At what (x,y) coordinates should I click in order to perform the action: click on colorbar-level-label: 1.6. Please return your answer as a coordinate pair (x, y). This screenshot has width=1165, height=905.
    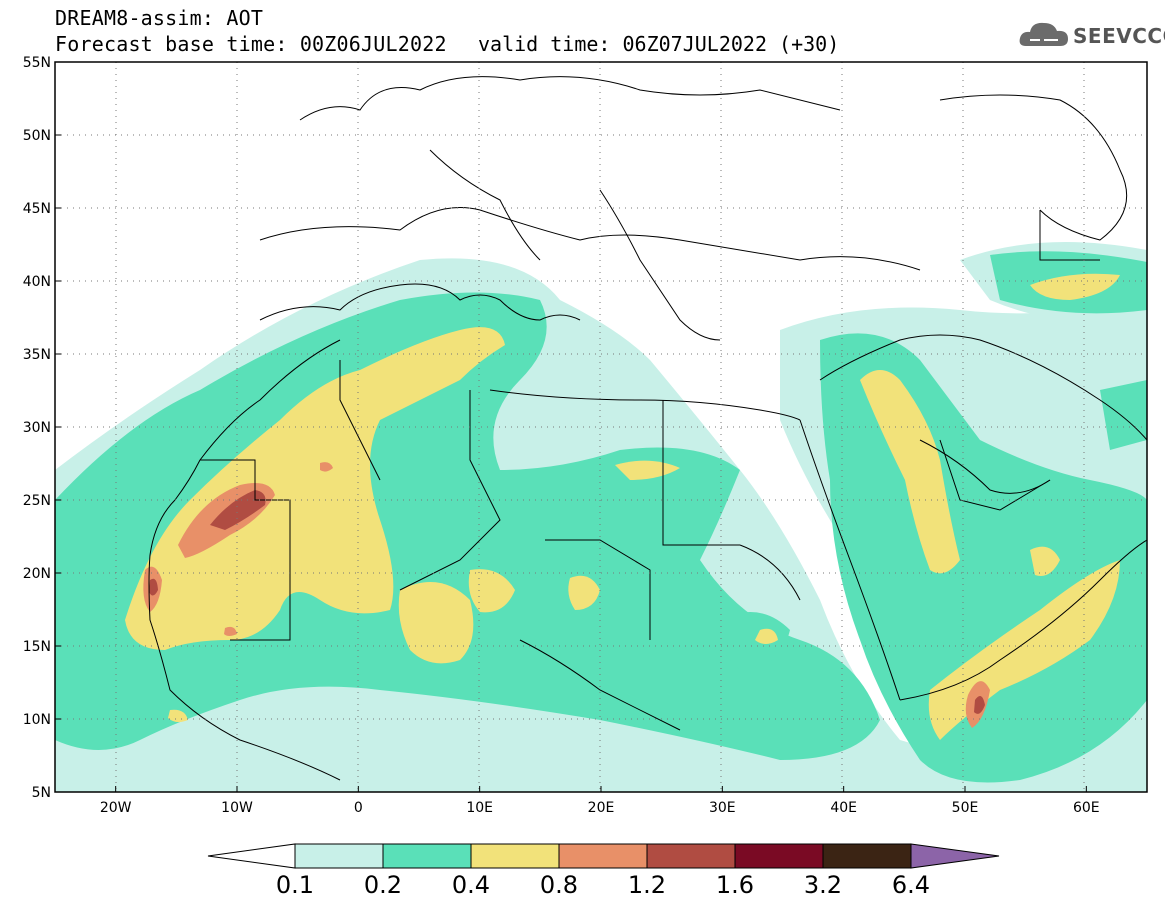
    Looking at the image, I should click on (735, 885).